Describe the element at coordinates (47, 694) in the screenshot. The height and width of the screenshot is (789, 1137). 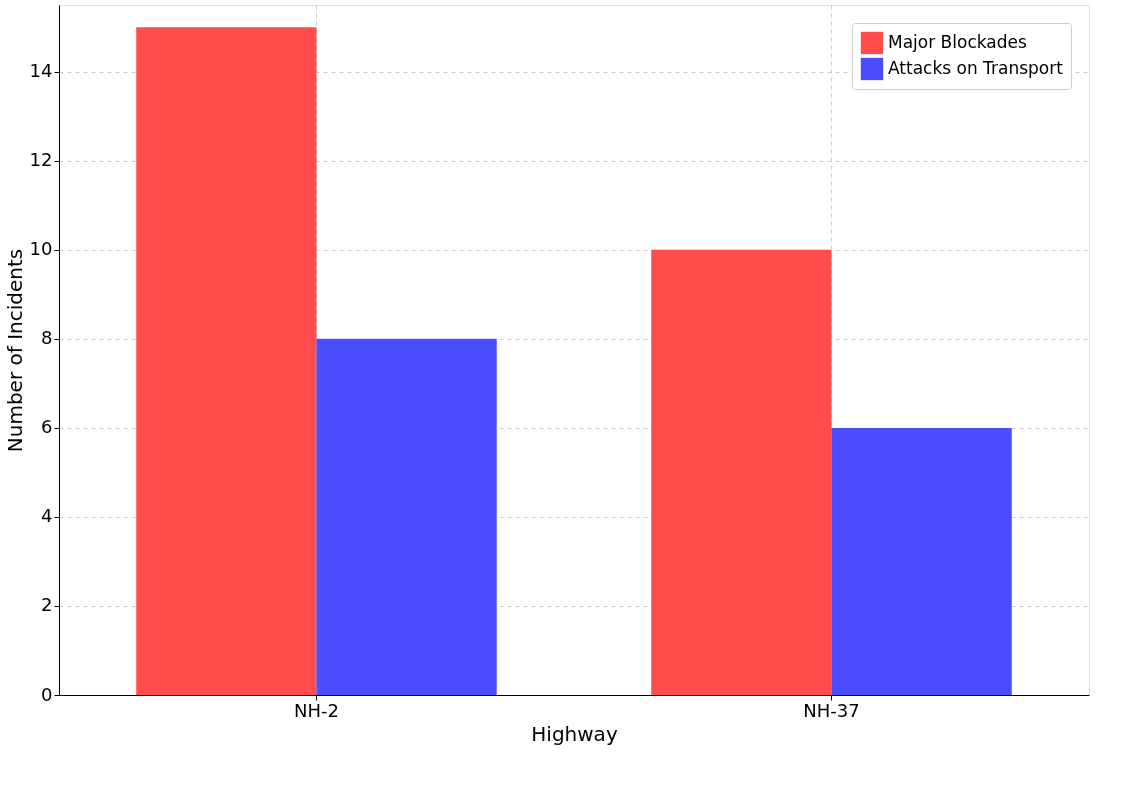
I see `y-tick-label: 0` at that location.